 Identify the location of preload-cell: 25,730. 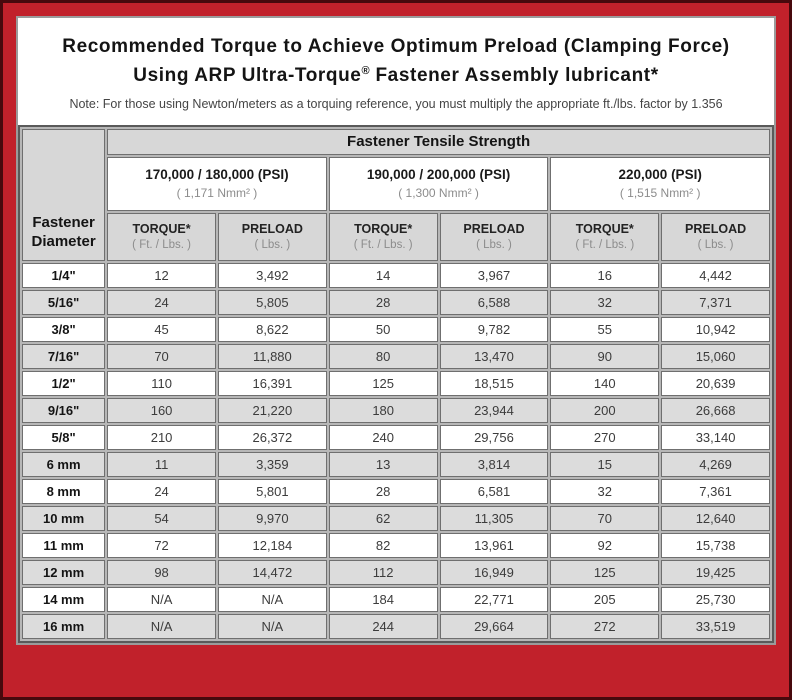
(715, 599).